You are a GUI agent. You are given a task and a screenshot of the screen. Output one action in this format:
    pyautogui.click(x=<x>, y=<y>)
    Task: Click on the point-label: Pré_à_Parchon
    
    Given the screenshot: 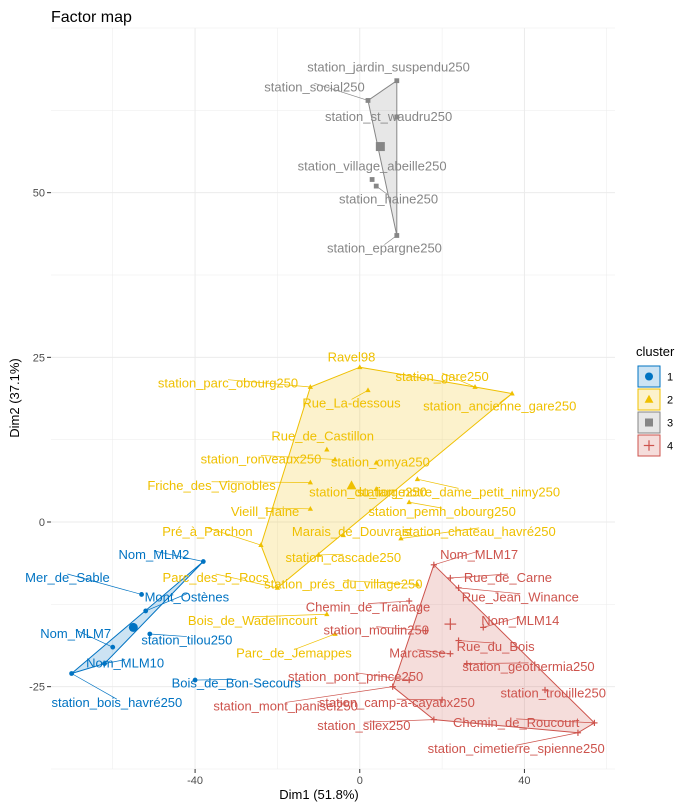 What is the action you would take?
    pyautogui.click(x=207, y=531)
    